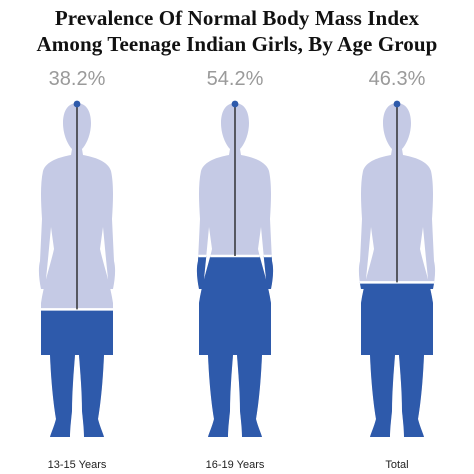 This screenshot has width=474, height=474. I want to click on chart-title-line-2: Among Teenage Indian Girls, By Age Group, so click(237, 44).